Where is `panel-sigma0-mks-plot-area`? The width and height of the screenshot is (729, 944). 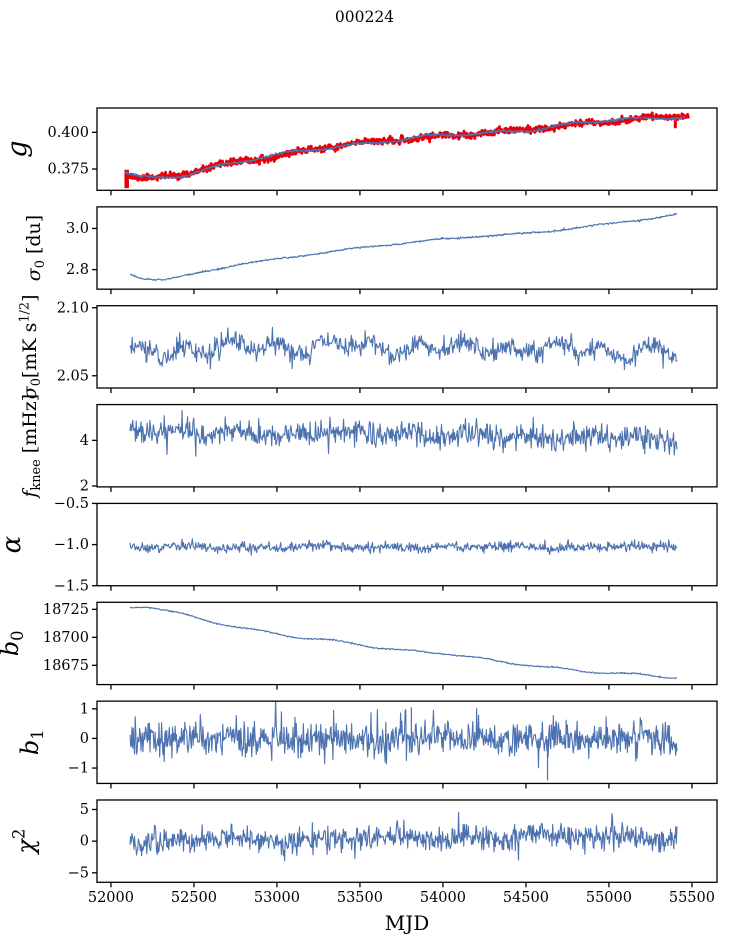
panel-sigma0-mks-plot-area is located at coordinates (403, 348).